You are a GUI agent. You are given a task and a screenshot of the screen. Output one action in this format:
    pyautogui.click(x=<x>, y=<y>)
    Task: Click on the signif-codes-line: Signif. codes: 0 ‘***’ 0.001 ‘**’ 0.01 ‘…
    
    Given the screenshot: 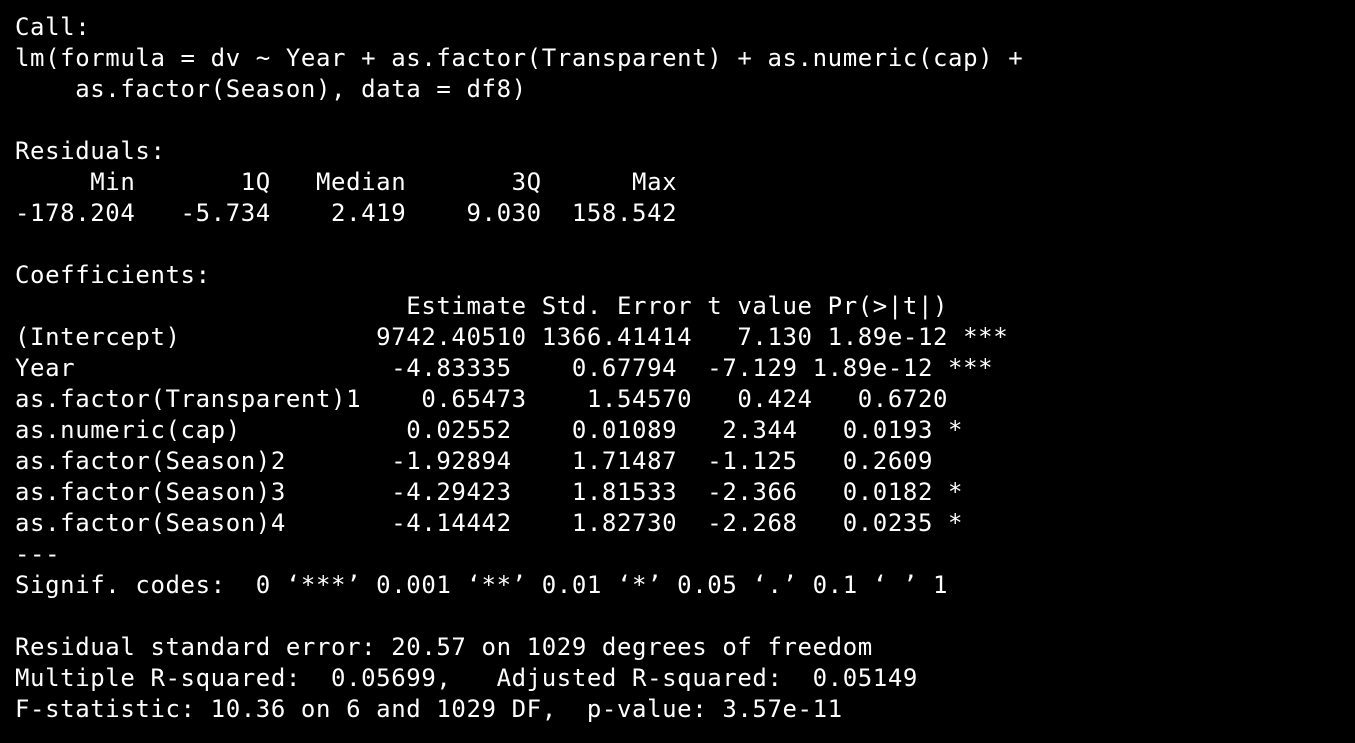 What is the action you would take?
    pyautogui.click(x=482, y=585)
    